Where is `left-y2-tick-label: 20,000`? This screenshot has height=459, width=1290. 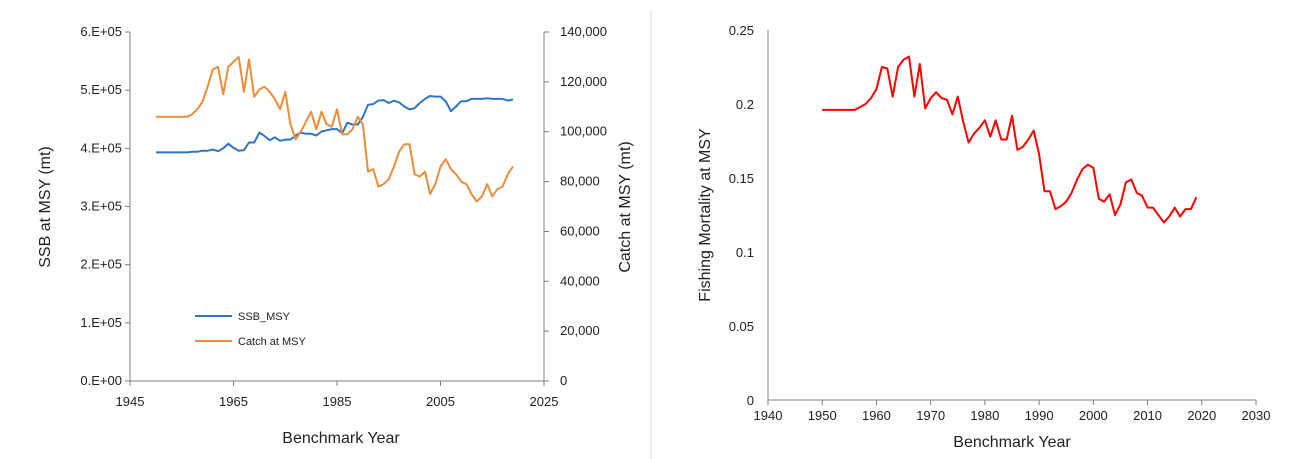 left-y2-tick-label: 20,000 is located at coordinates (580, 330).